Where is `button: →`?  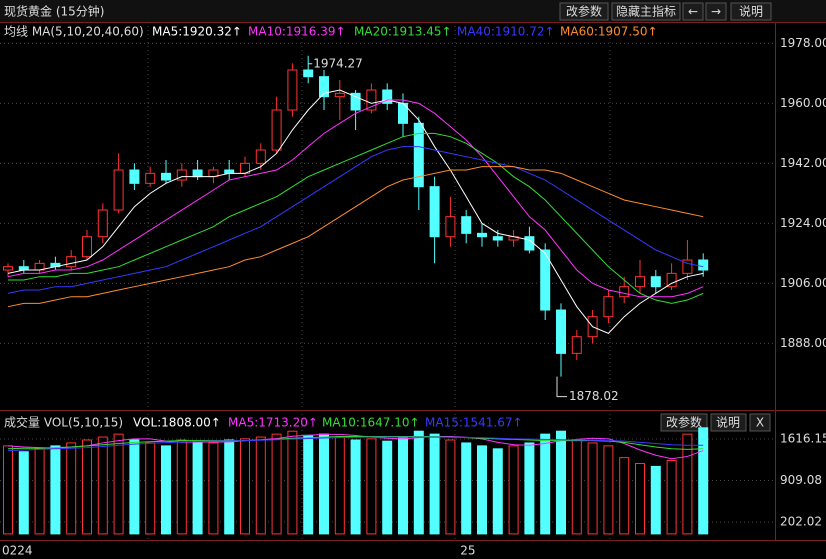 button: → is located at coordinates (716, 11).